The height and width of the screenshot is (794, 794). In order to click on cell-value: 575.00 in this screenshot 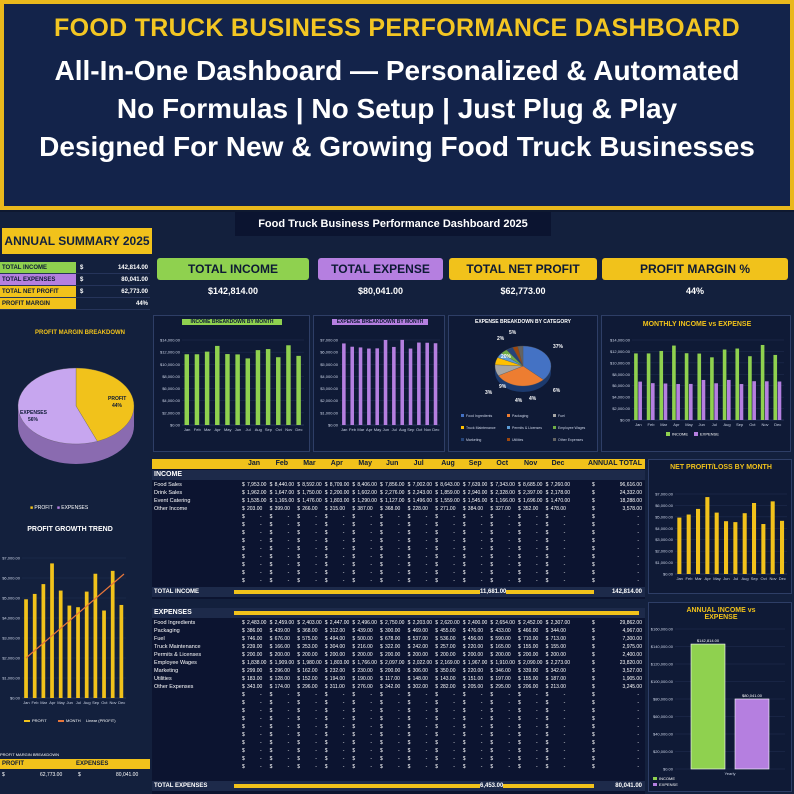, I will do `click(310, 639)`.